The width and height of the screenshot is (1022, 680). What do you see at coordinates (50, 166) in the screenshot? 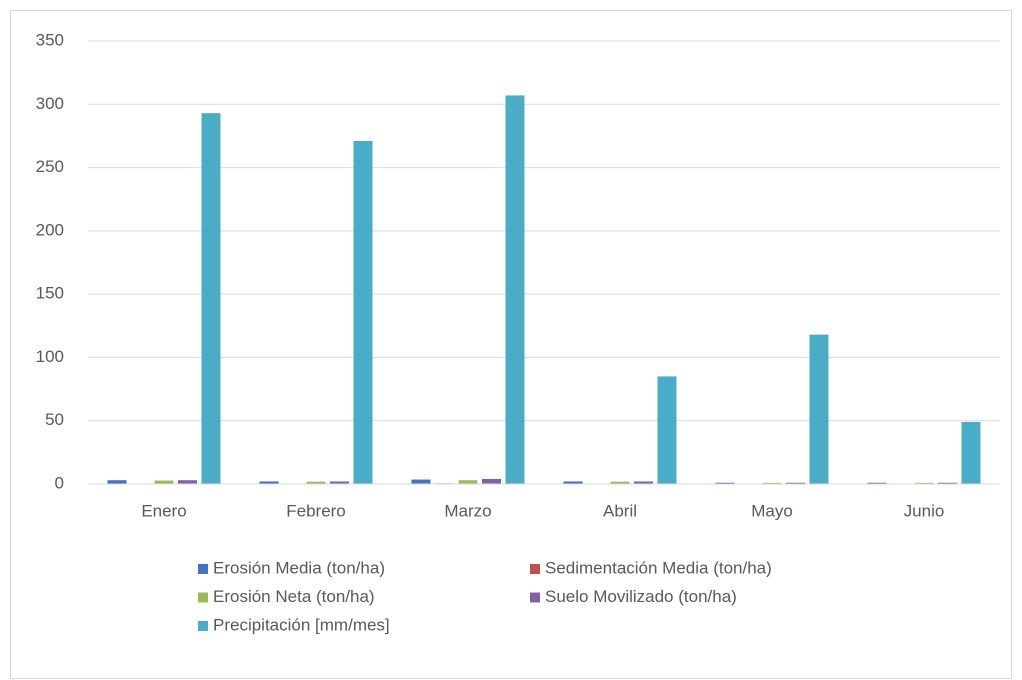
I see `y-tick-label: 250` at bounding box center [50, 166].